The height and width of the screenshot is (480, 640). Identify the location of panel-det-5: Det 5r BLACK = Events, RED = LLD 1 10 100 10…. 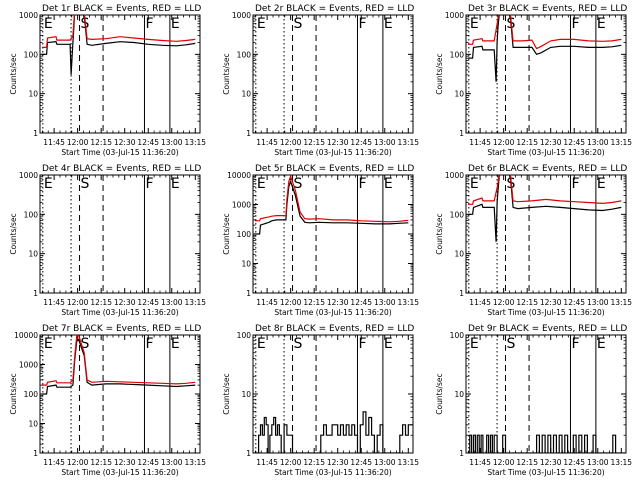
(320, 240).